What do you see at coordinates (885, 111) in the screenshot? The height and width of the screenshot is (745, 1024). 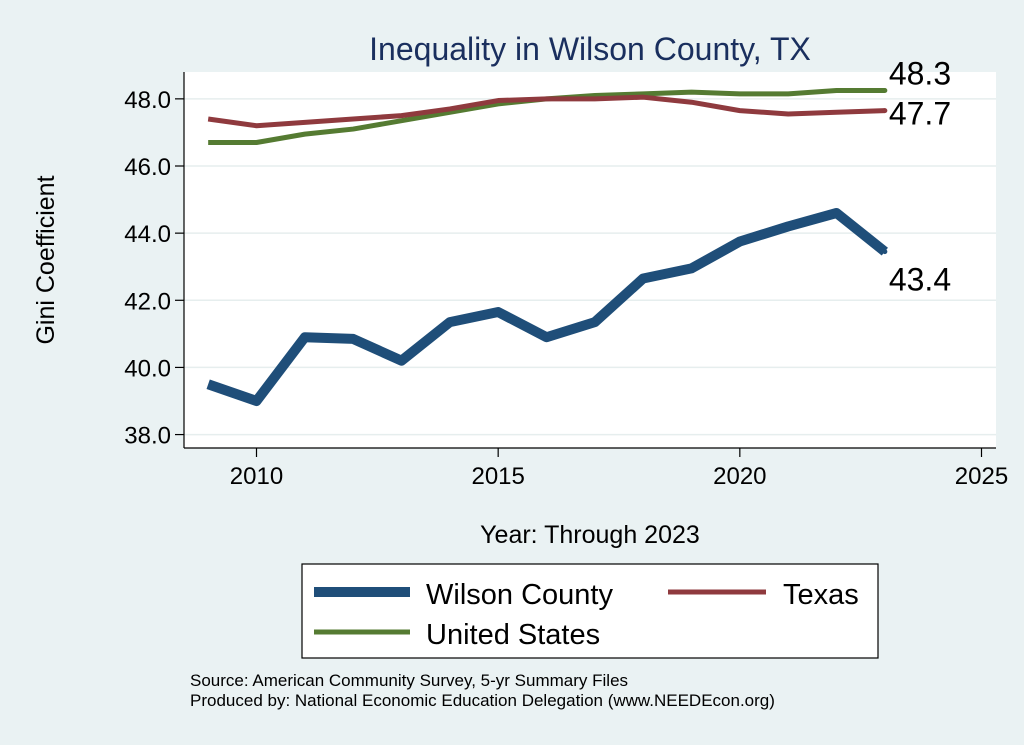 I see `end-marker-texas` at bounding box center [885, 111].